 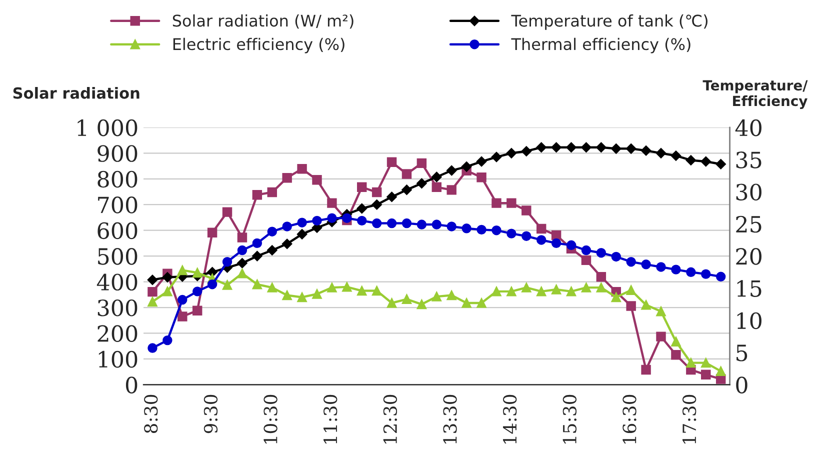 What do you see at coordinates (600, 46) in the screenshot?
I see `legend-label: Thermal efficiency (%)` at bounding box center [600, 46].